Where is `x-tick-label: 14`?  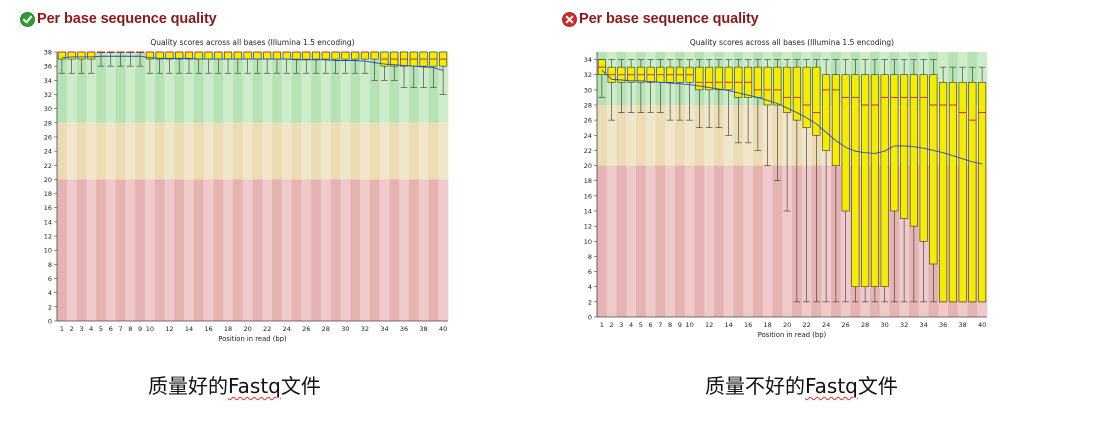
x-tick-label: 14 is located at coordinates (189, 329).